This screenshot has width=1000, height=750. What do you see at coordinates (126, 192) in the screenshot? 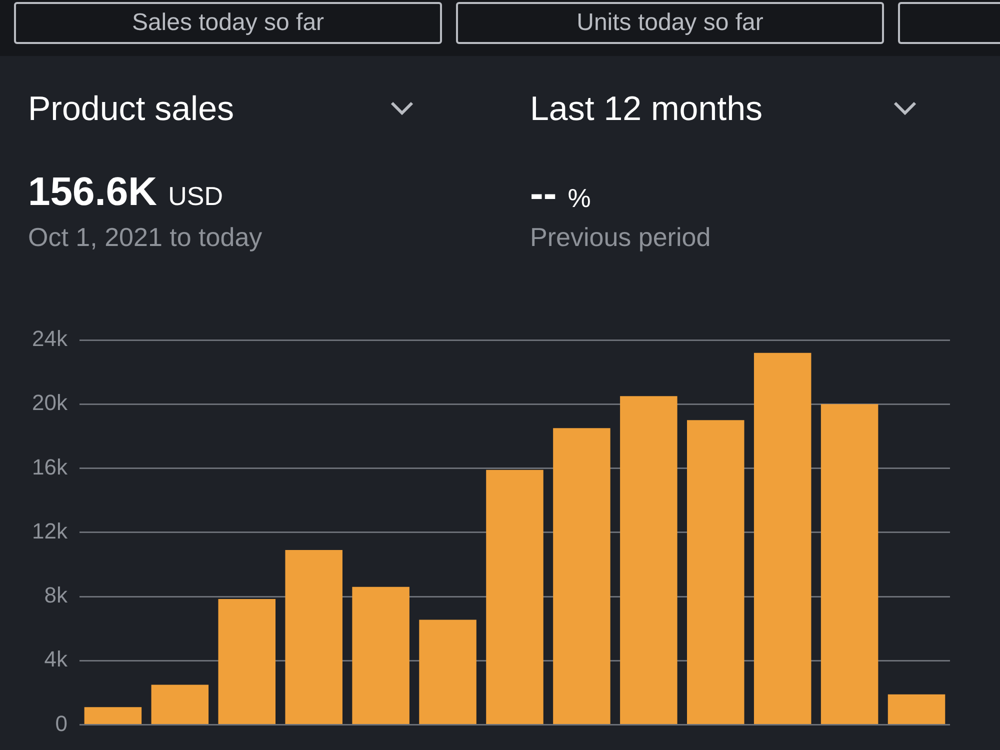
I see `text: 156.6K USD` at bounding box center [126, 192].